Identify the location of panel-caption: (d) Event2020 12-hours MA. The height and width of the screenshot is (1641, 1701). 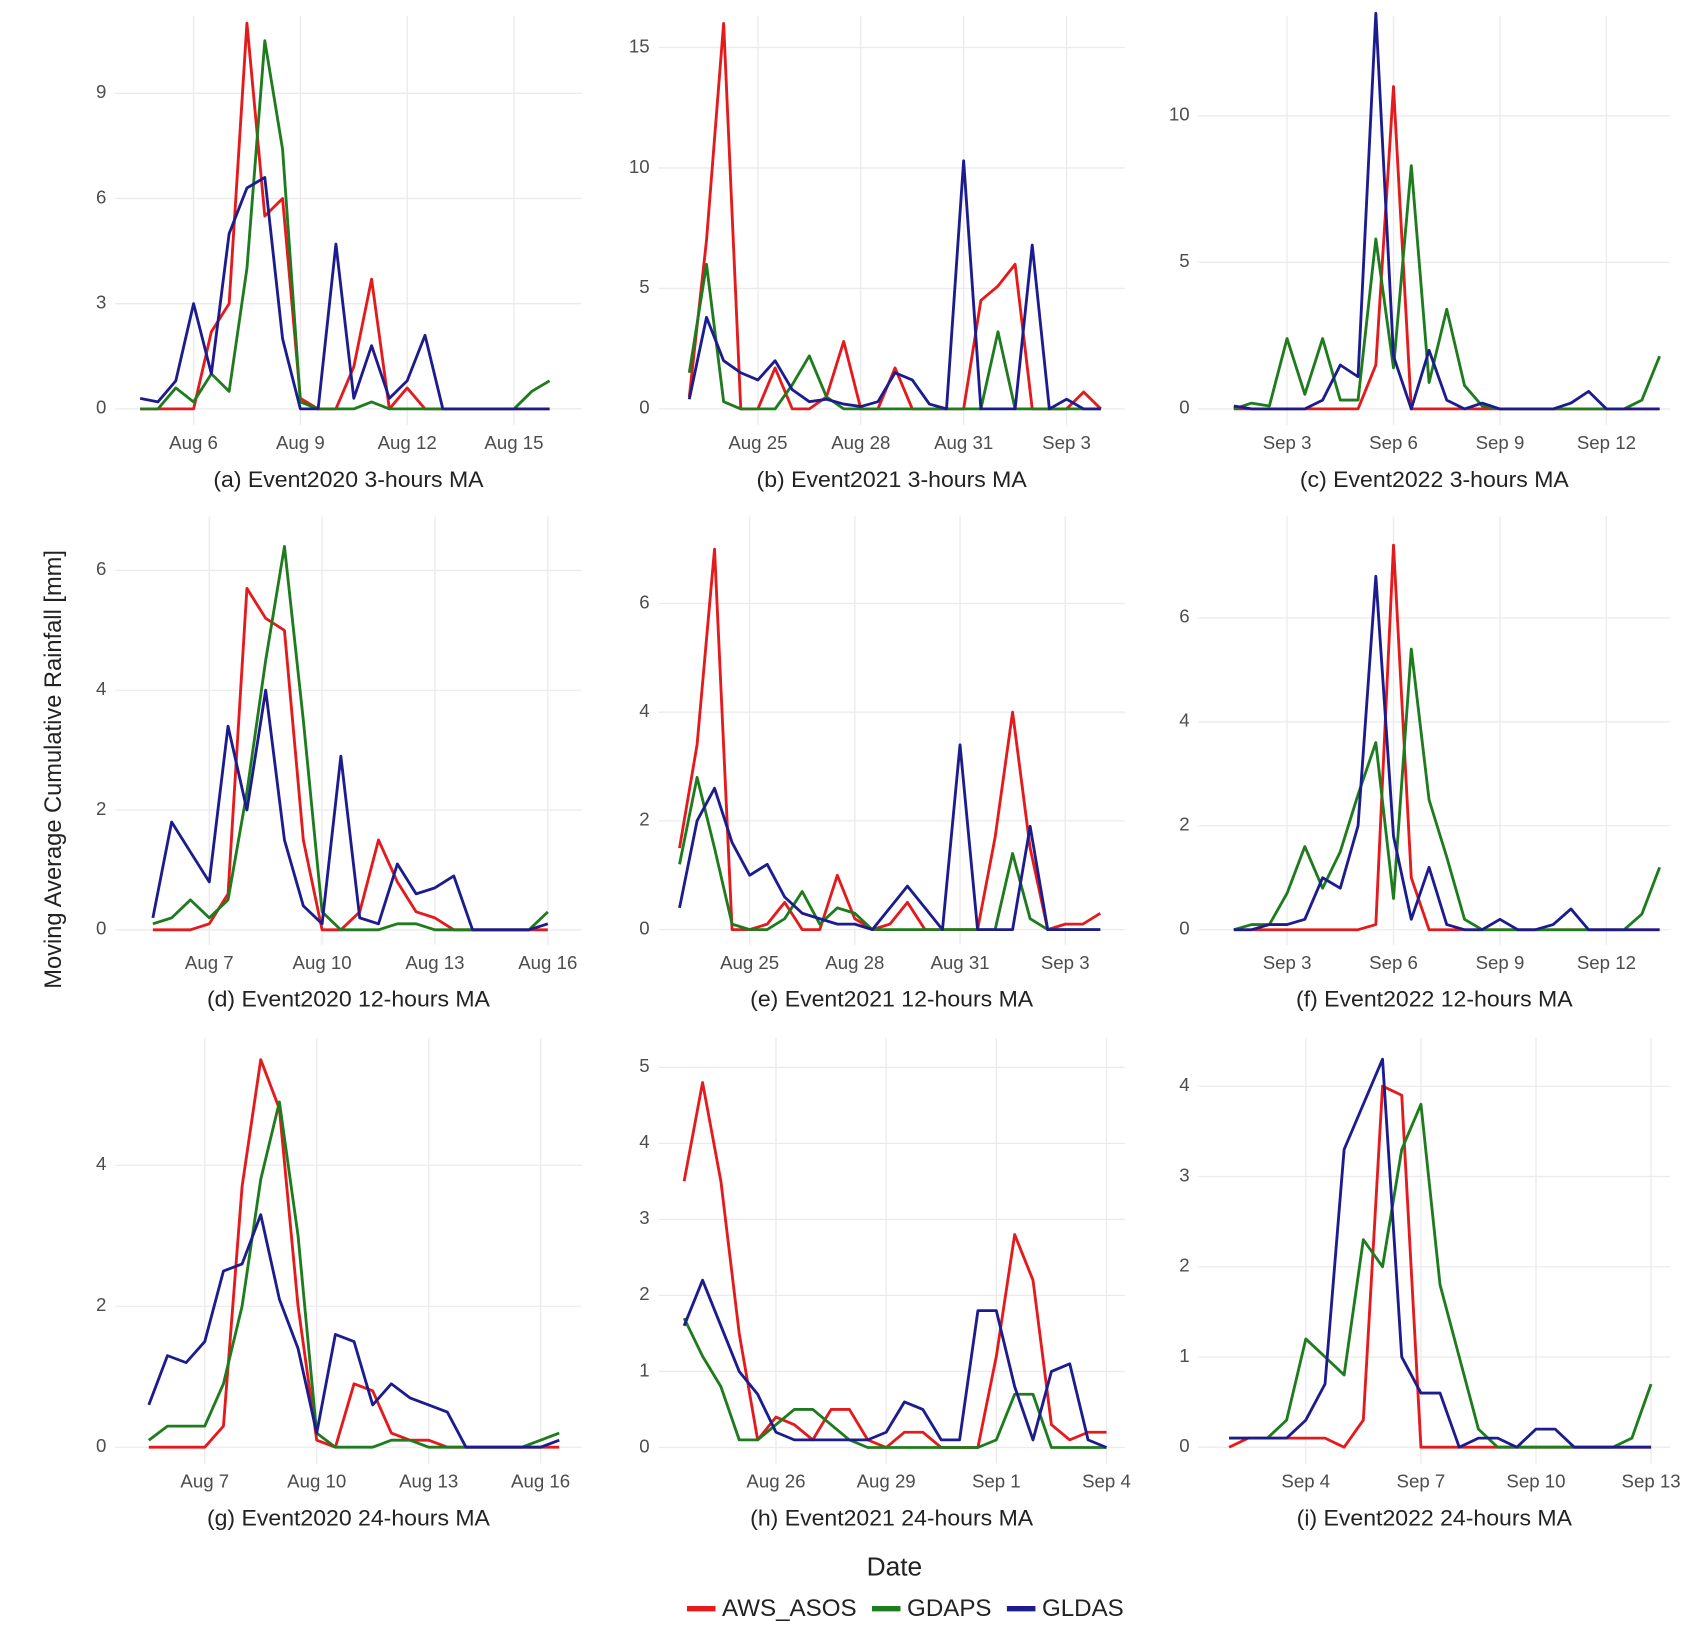
(349, 999).